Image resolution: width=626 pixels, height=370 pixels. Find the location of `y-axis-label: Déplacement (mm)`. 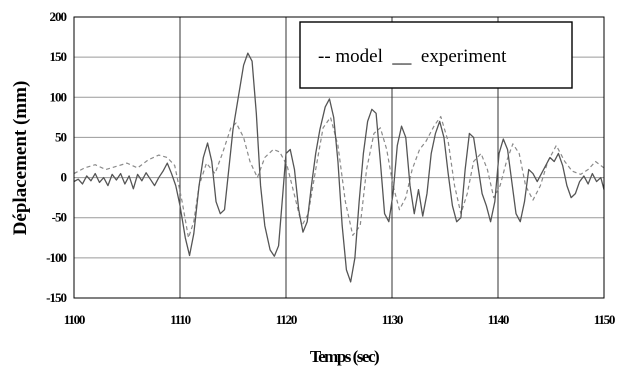

y-axis-label: Déplacement (mm) is located at coordinates (20, 158).